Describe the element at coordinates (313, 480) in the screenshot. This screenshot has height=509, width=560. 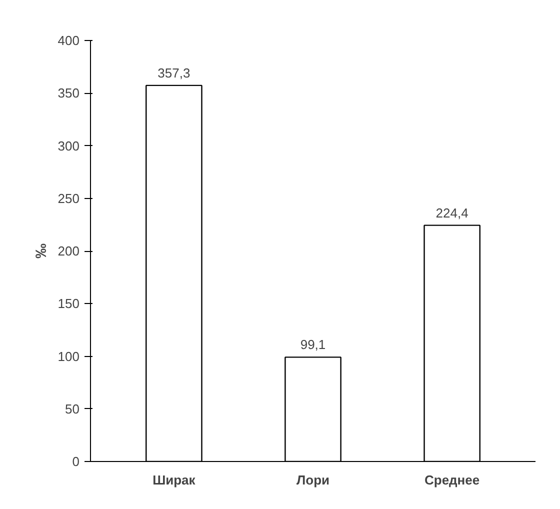
I see `x-tick-label: Лори` at that location.